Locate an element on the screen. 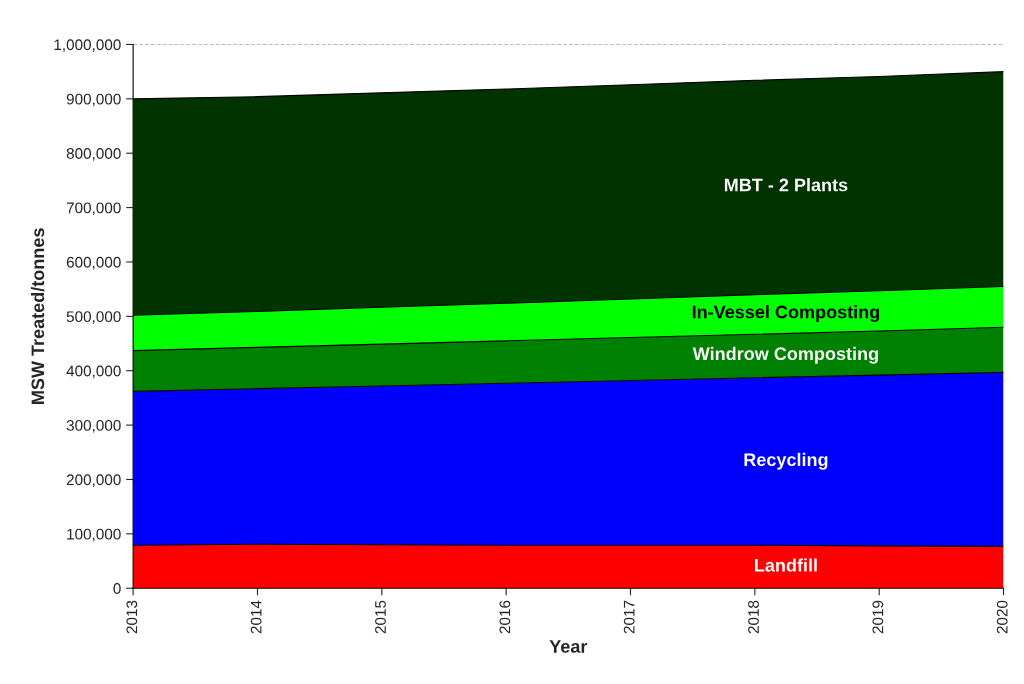 This screenshot has width=1024, height=684. series-label: Recycling is located at coordinates (786, 461).